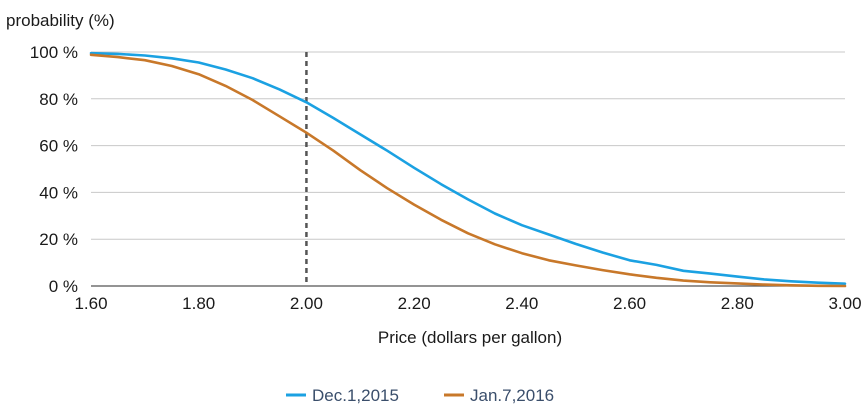 The width and height of the screenshot is (863, 413). What do you see at coordinates (420, 395) in the screenshot?
I see `legend: Dec.1,2015 Jan.7,2016` at bounding box center [420, 395].